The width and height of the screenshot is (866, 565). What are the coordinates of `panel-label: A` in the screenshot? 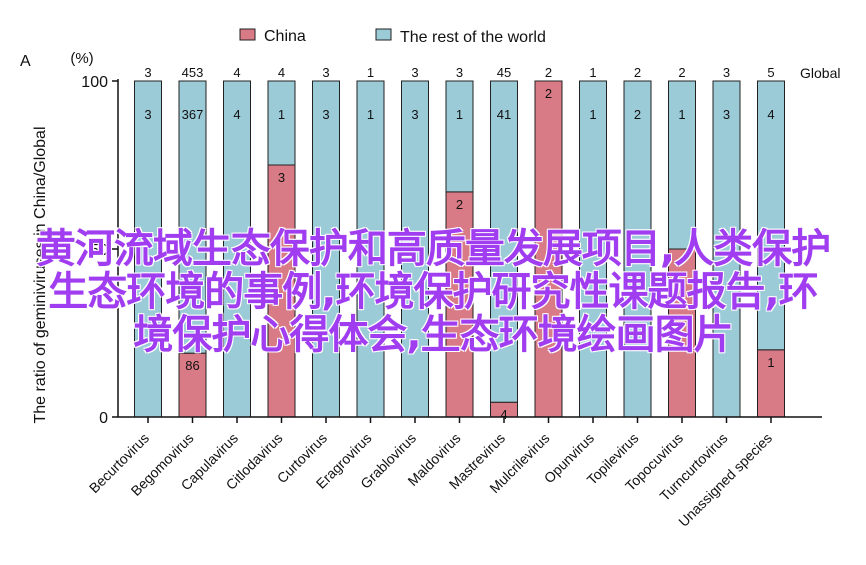 It's located at (25, 61).